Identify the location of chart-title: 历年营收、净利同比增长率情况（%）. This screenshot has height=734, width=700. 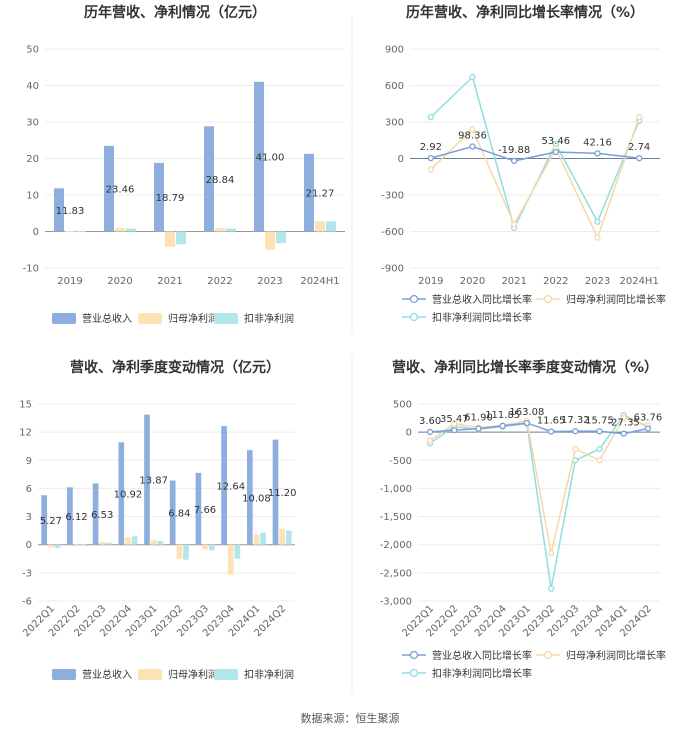
(525, 12).